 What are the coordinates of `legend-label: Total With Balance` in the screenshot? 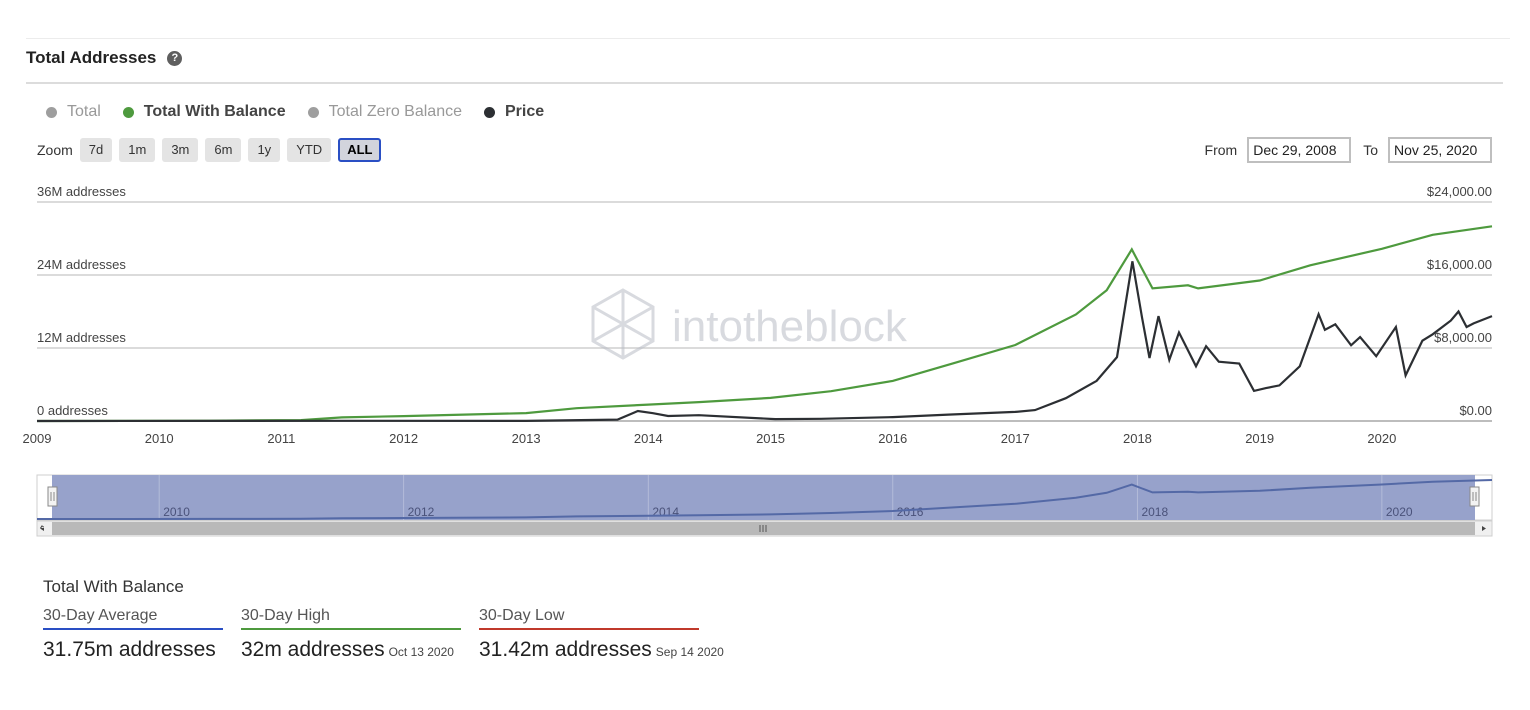 It's located at (214, 111).